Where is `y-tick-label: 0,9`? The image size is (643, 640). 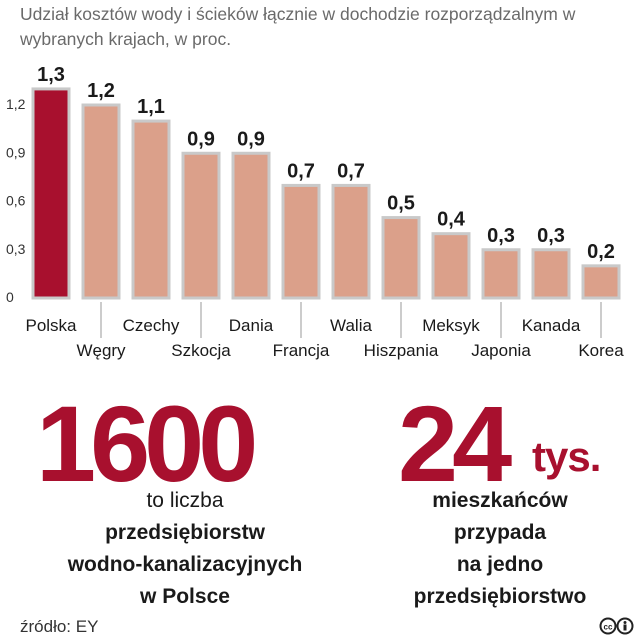
y-tick-label: 0,9 is located at coordinates (16, 152).